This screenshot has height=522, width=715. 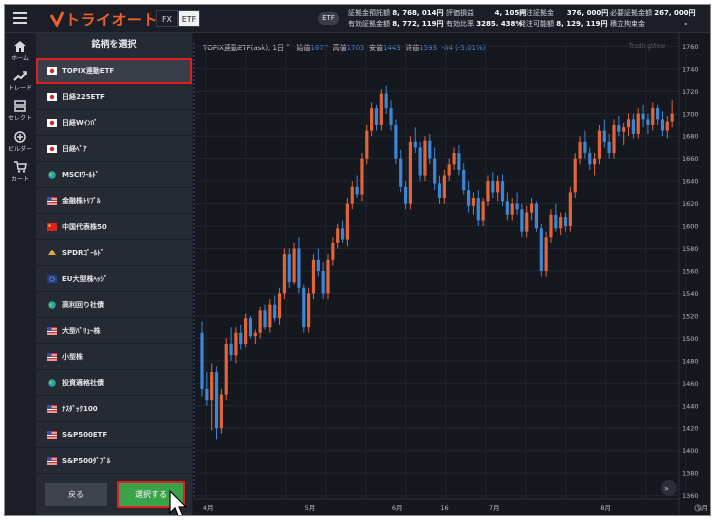 What do you see at coordinates (286, 48) in the screenshot?
I see `chevron-down-icon: ˅` at bounding box center [286, 48].